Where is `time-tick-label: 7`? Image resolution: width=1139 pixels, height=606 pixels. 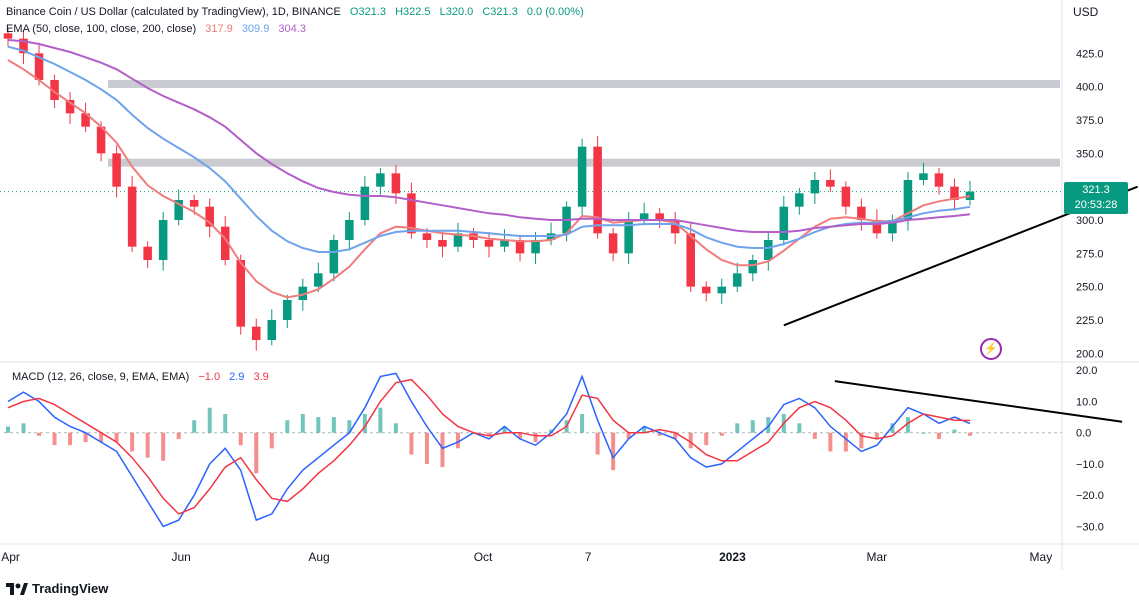
time-tick-label: 7 is located at coordinates (588, 557).